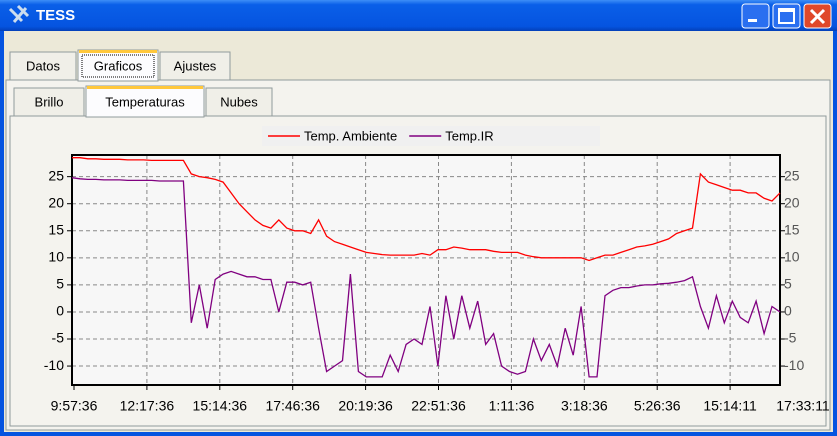 This screenshot has height=436, width=837. I want to click on x-tick-label: 15:14:11, so click(730, 406).